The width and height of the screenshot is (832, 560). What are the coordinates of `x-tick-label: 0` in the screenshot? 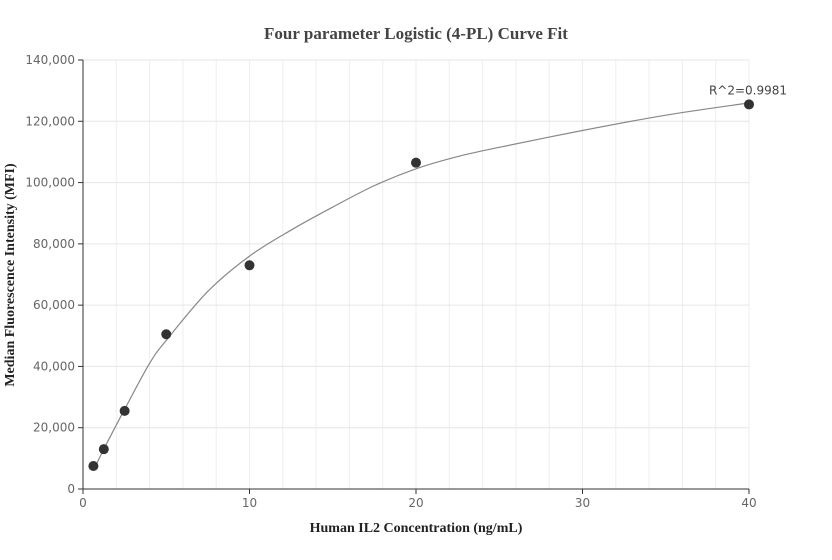 It's located at (83, 503).